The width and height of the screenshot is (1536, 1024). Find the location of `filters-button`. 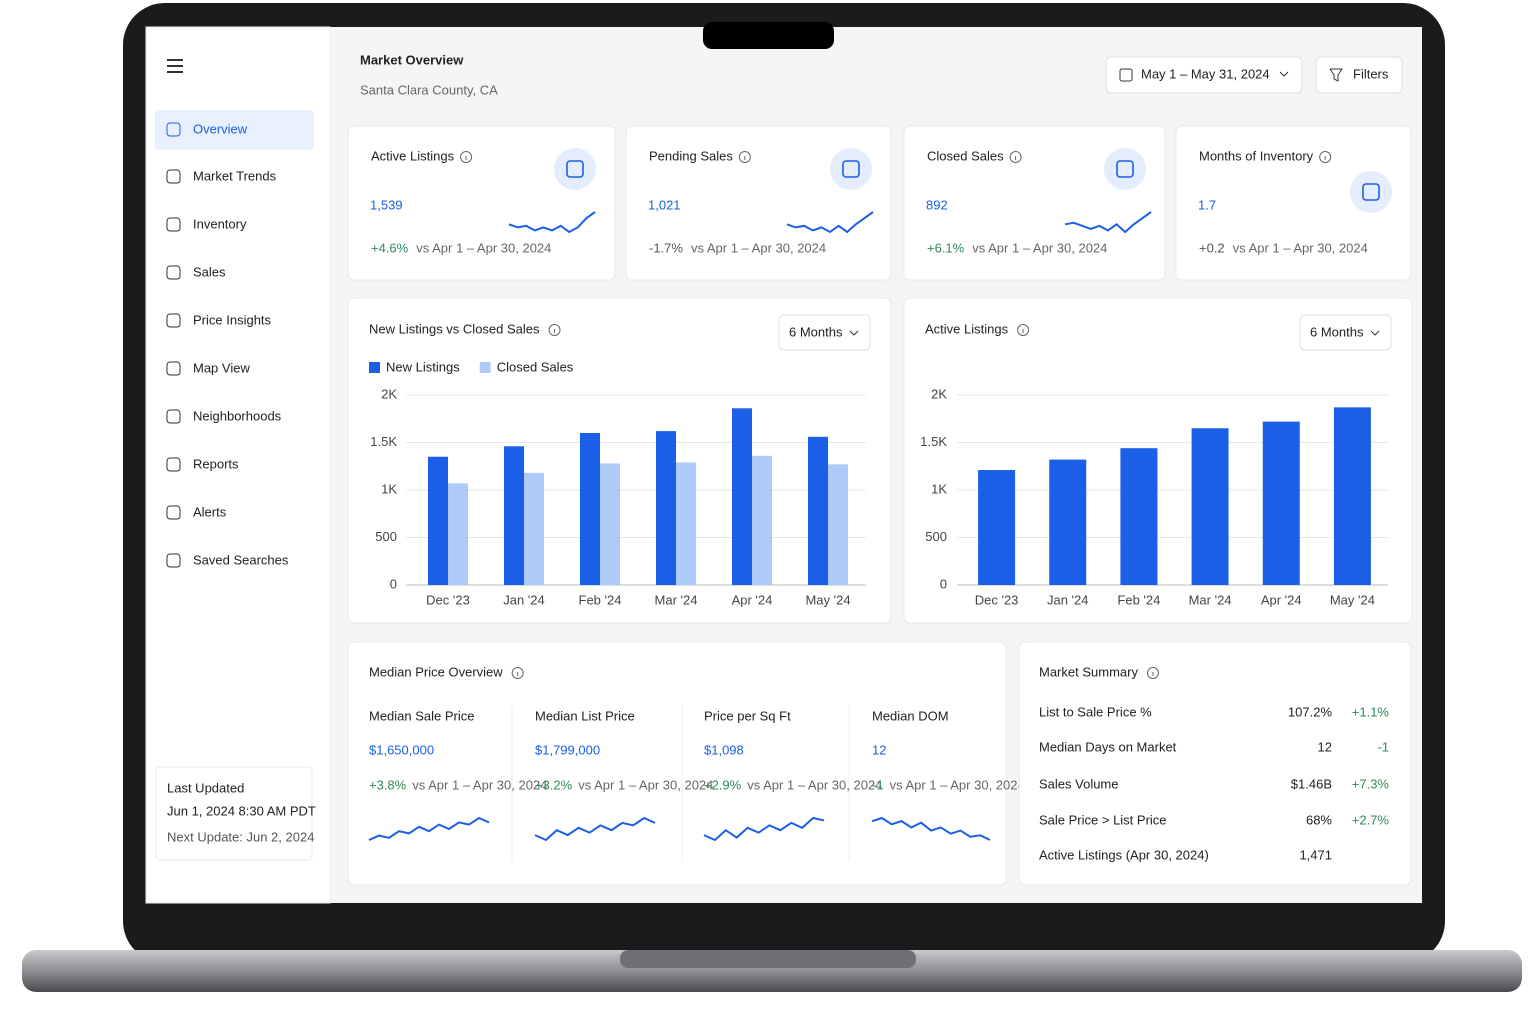

filters-button is located at coordinates (1359, 75).